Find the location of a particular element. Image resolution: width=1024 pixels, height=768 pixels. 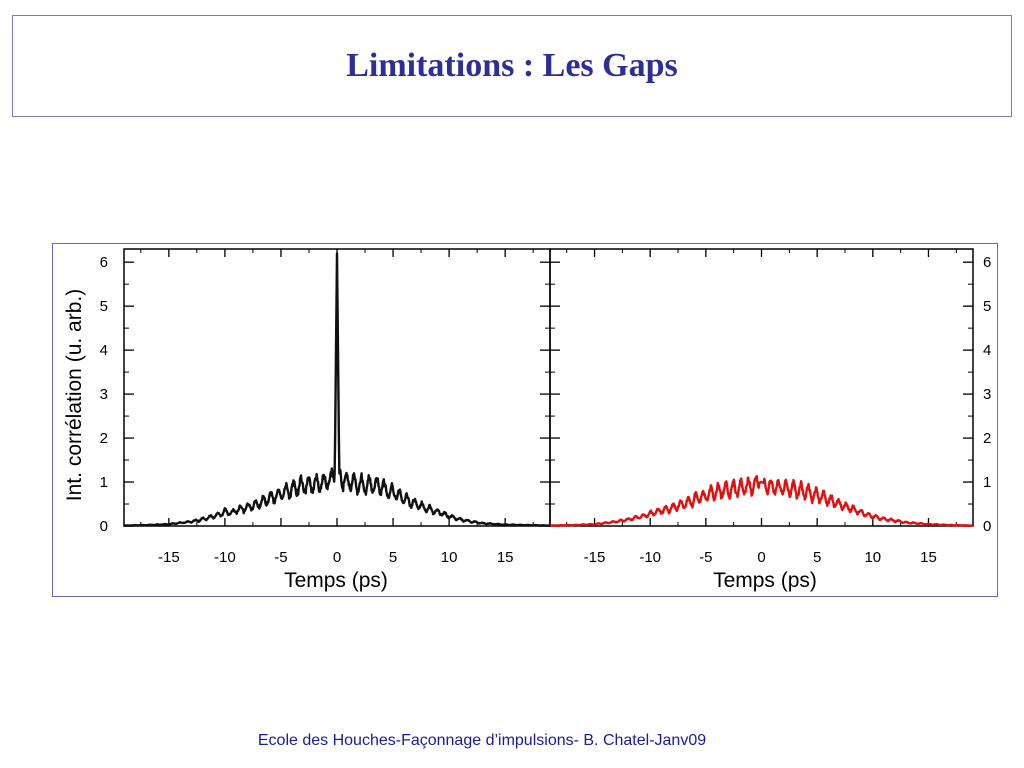

title-box: Limitations : Les Gaps is located at coordinates (512, 66).